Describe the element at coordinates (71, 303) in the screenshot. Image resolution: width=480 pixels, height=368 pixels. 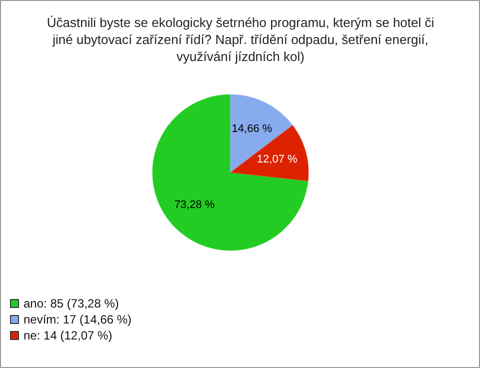
I see `legend-label: ano: 85 (73,28 %)` at that location.